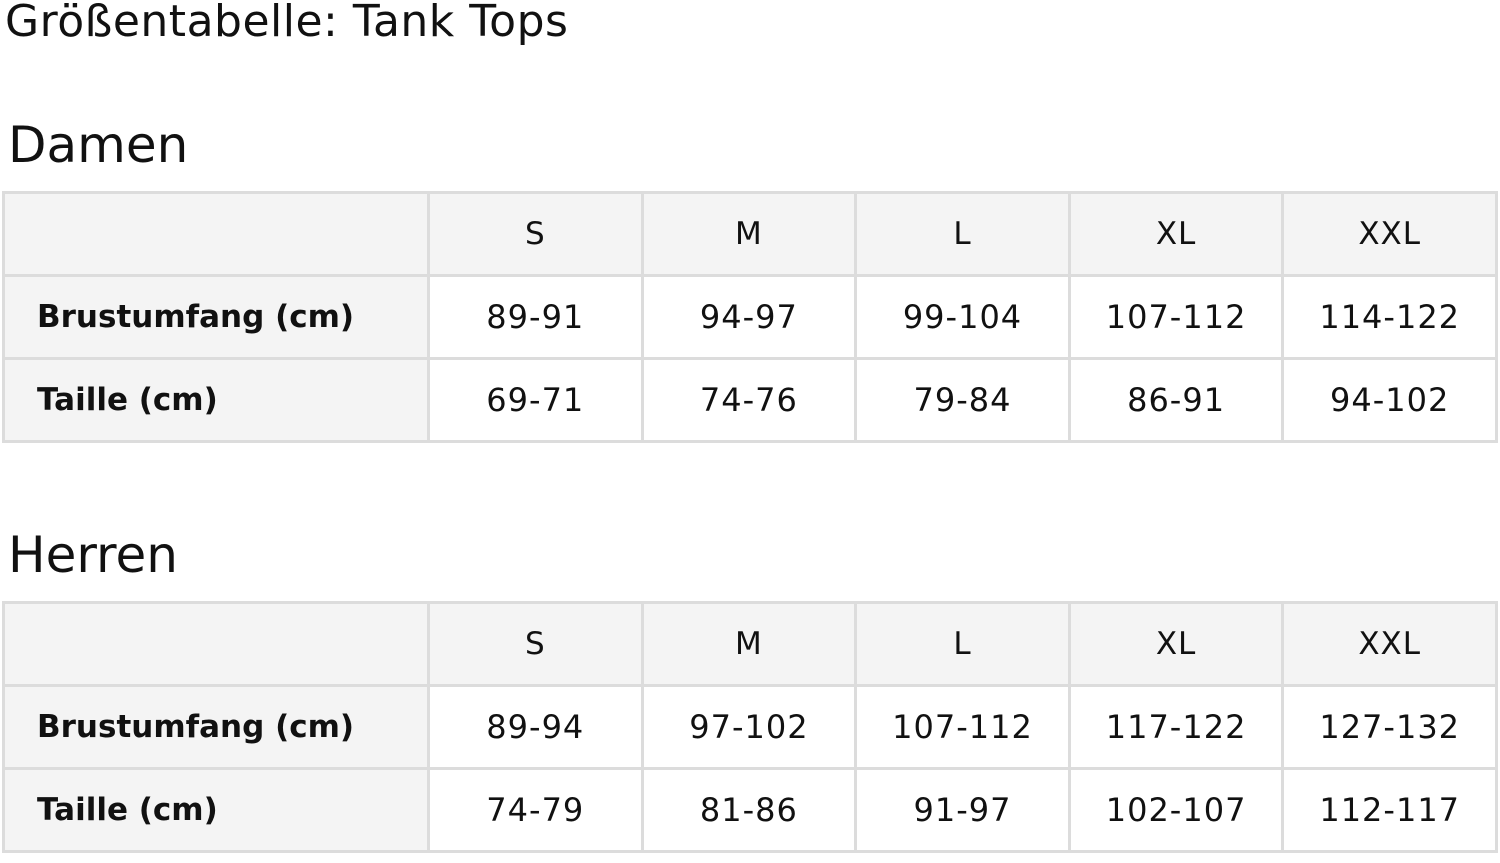 The width and height of the screenshot is (1500, 863). Describe the element at coordinates (535, 317) in the screenshot. I see `measurement-cell: 89-91` at that location.